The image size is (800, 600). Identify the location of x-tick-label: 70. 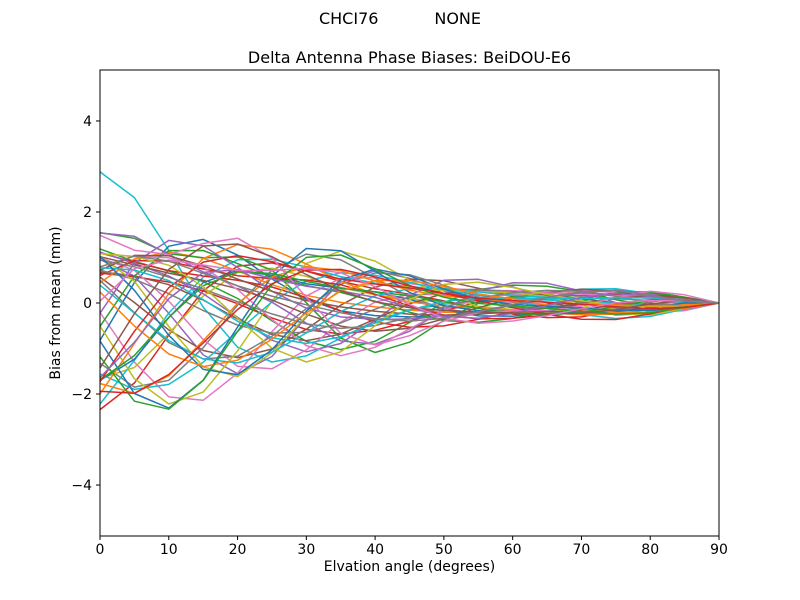
(582, 550).